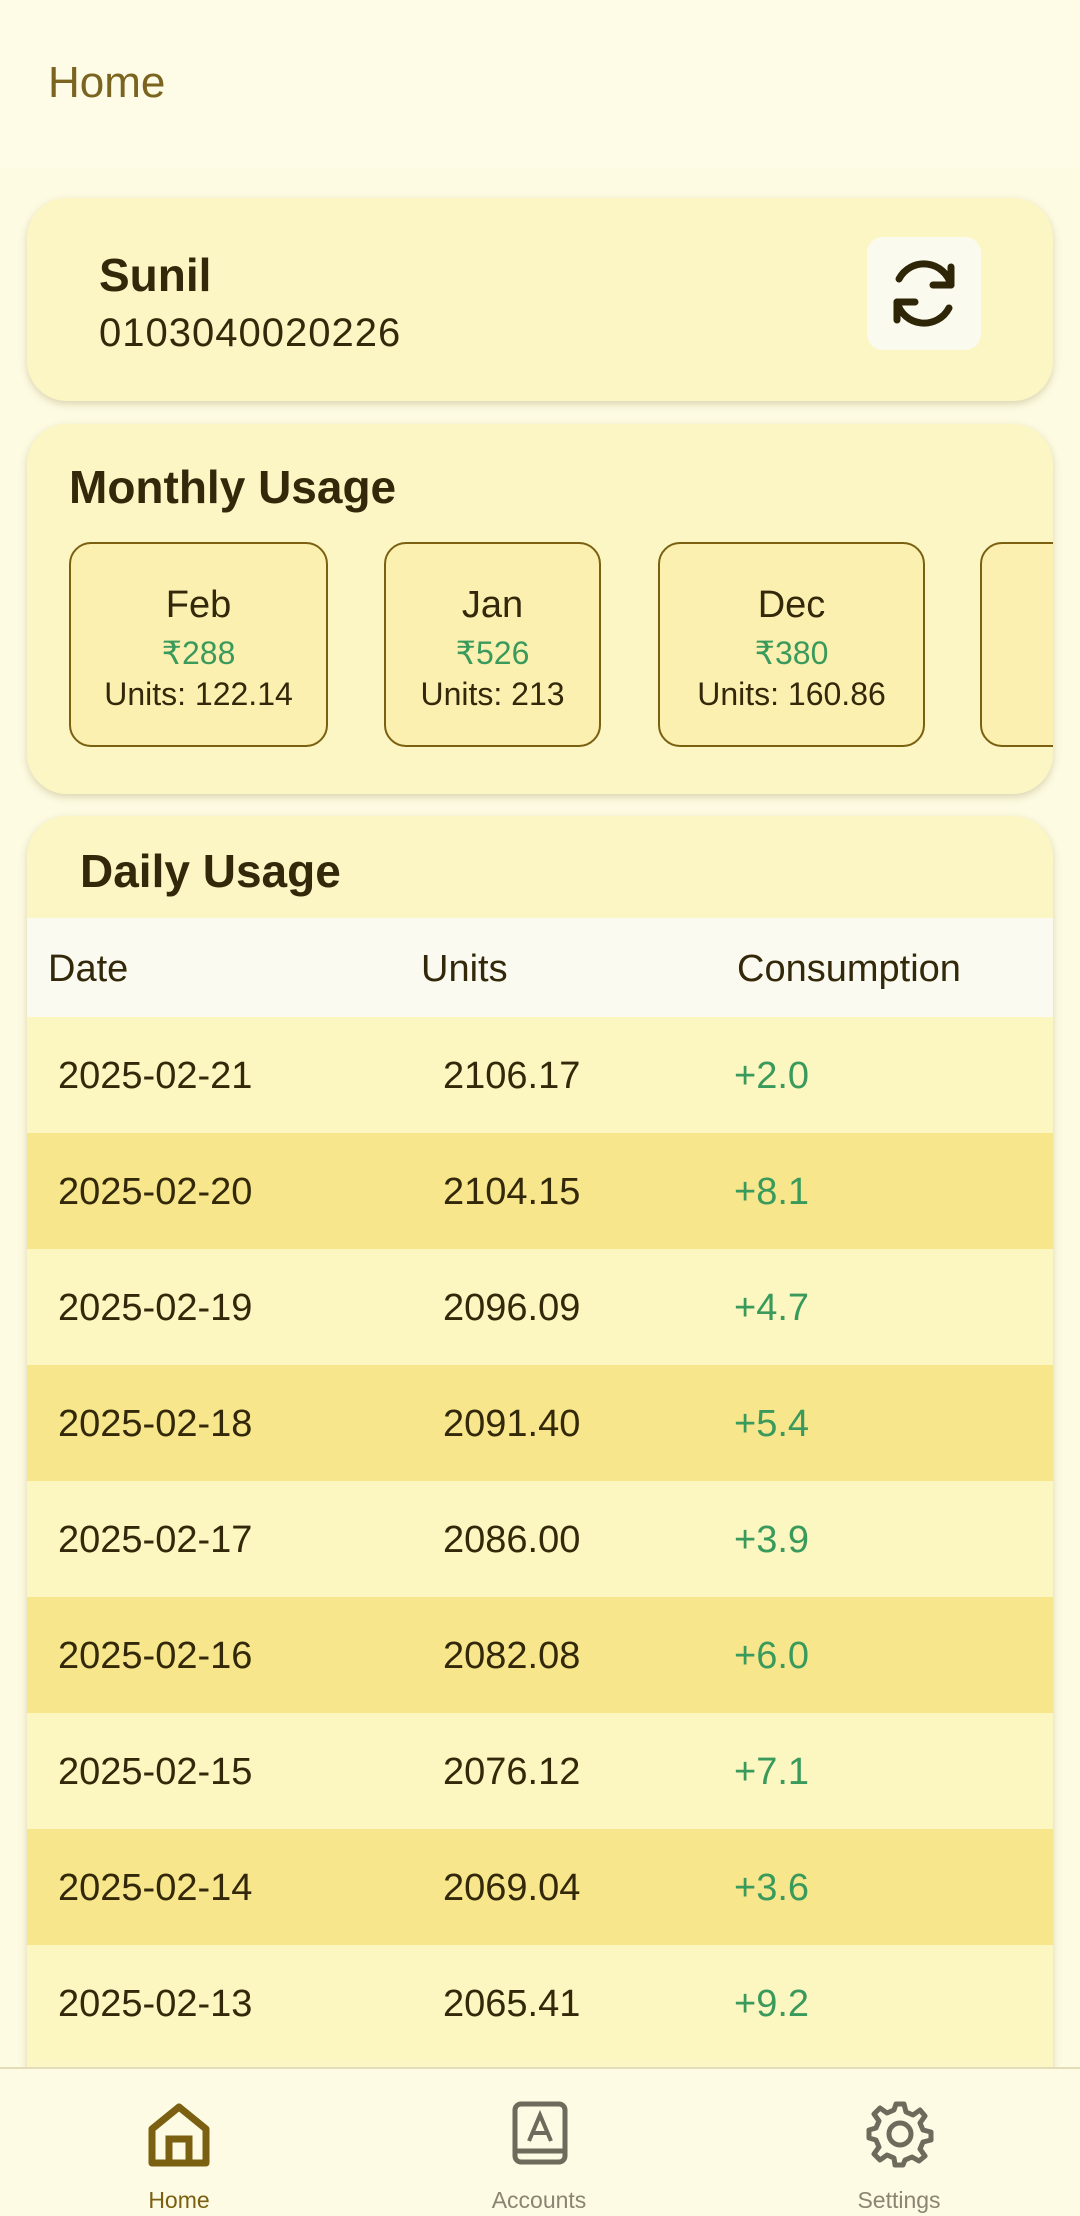  What do you see at coordinates (540, 83) in the screenshot?
I see `app-bar: Home` at bounding box center [540, 83].